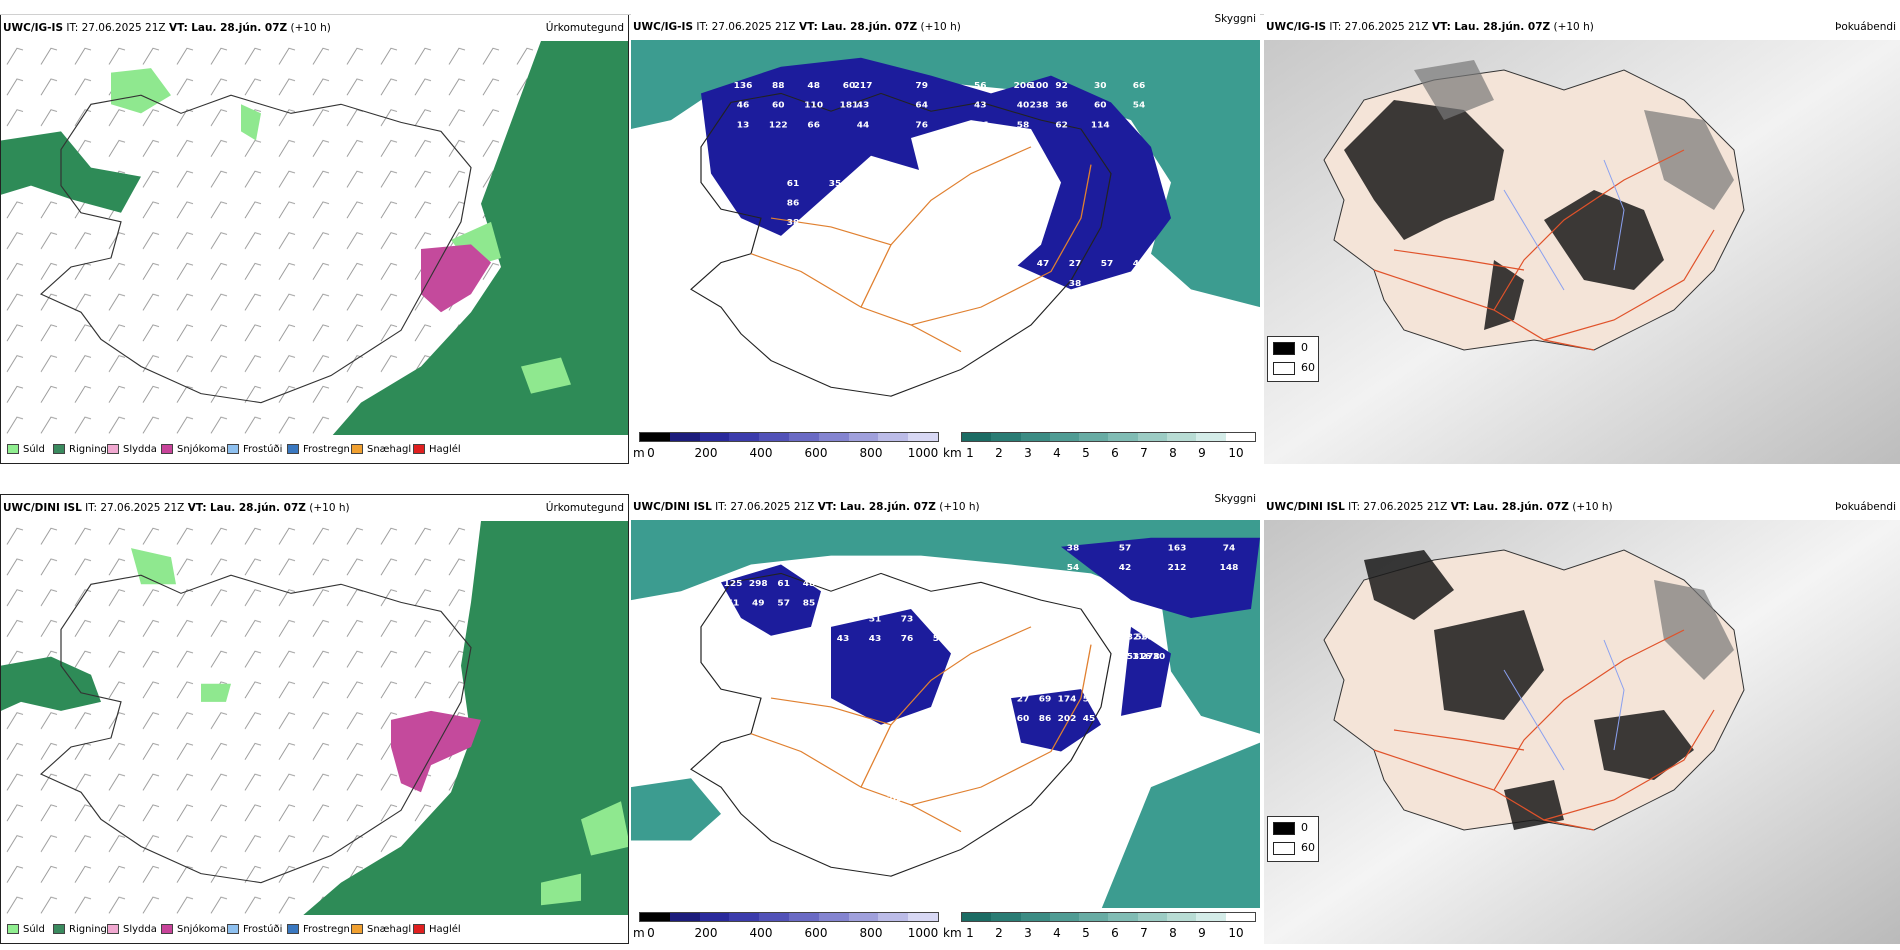 The height and width of the screenshot is (950, 1900). What do you see at coordinates (999, 453) in the screenshot?
I see `visibility-tick: 2` at bounding box center [999, 453].